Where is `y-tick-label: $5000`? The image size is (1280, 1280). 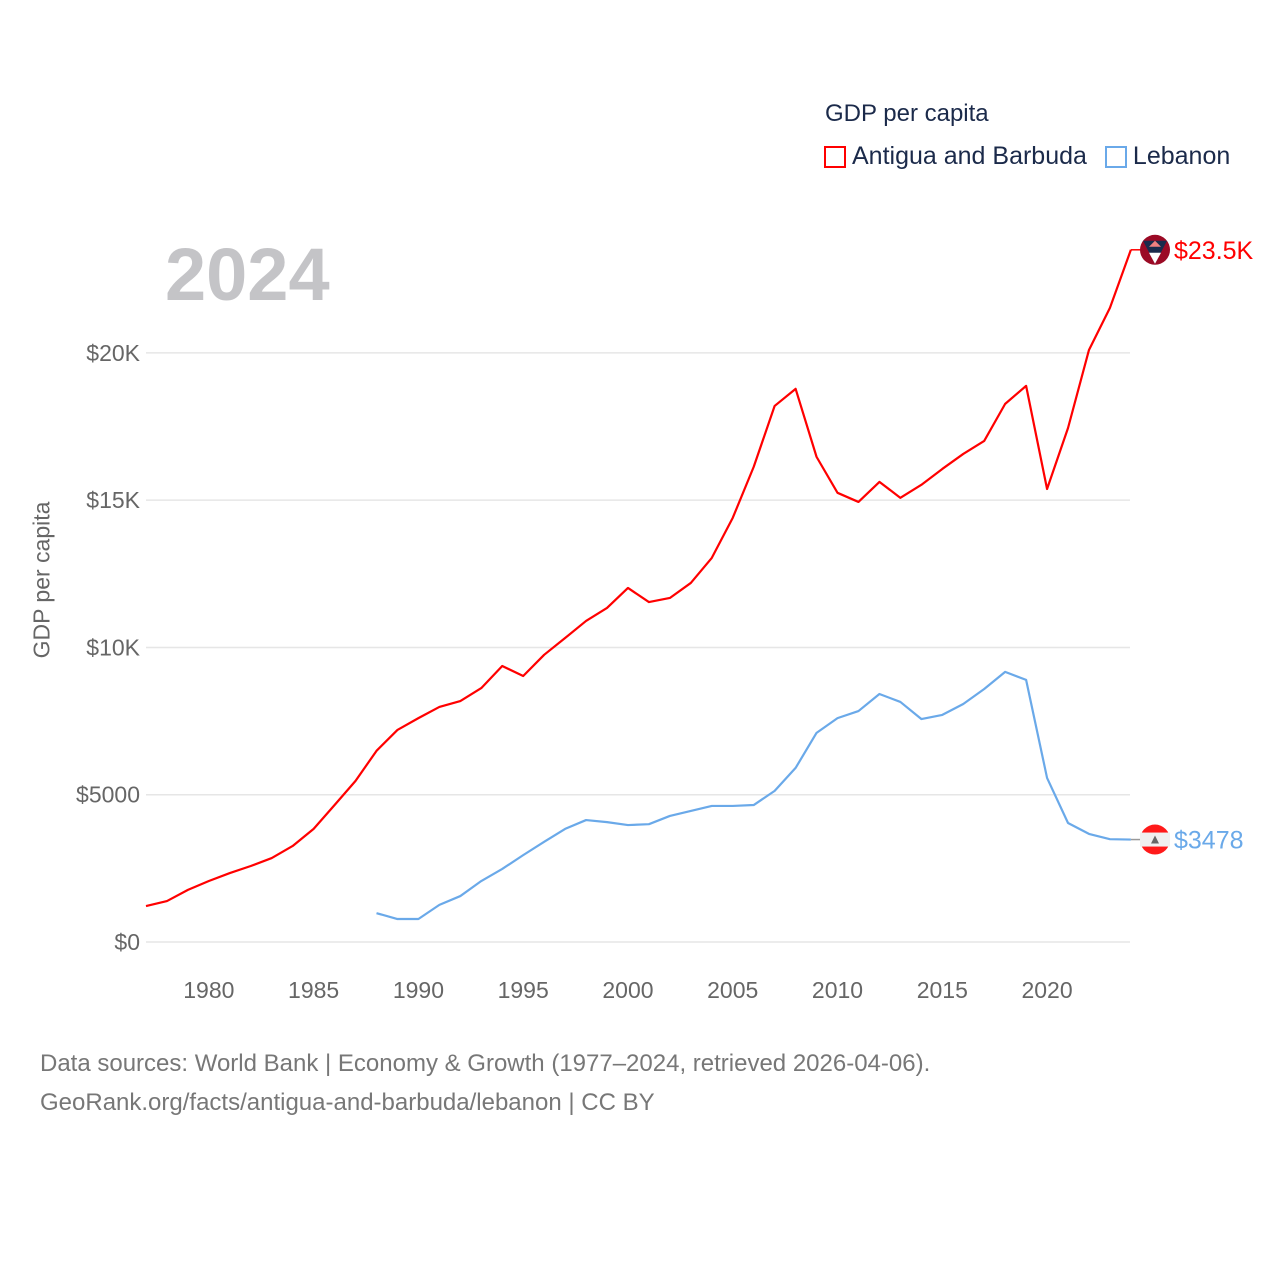
y-tick-label: $5000 is located at coordinates (108, 795).